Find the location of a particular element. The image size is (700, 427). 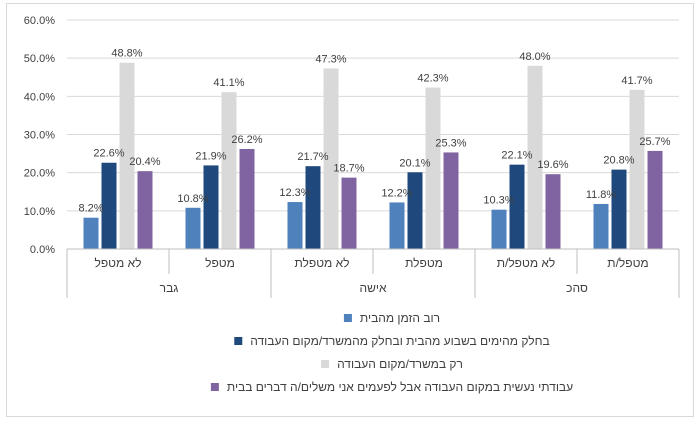

y-axis: 0.0% 10.0% 20.0% 30.0% 40.0% 50.0% 60.0% is located at coordinates (39, 135).